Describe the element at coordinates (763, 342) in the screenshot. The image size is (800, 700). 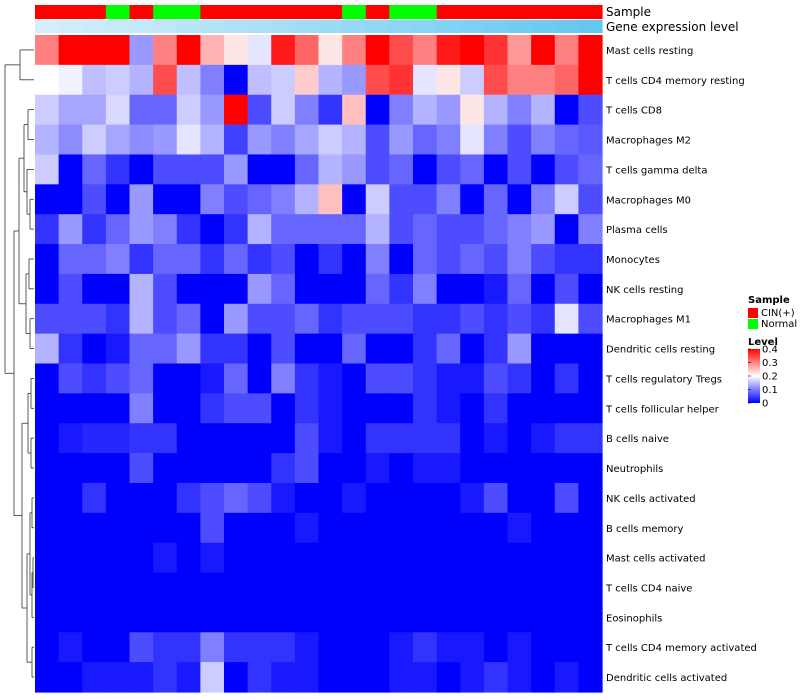
I see `legend-level-title: Level` at that location.